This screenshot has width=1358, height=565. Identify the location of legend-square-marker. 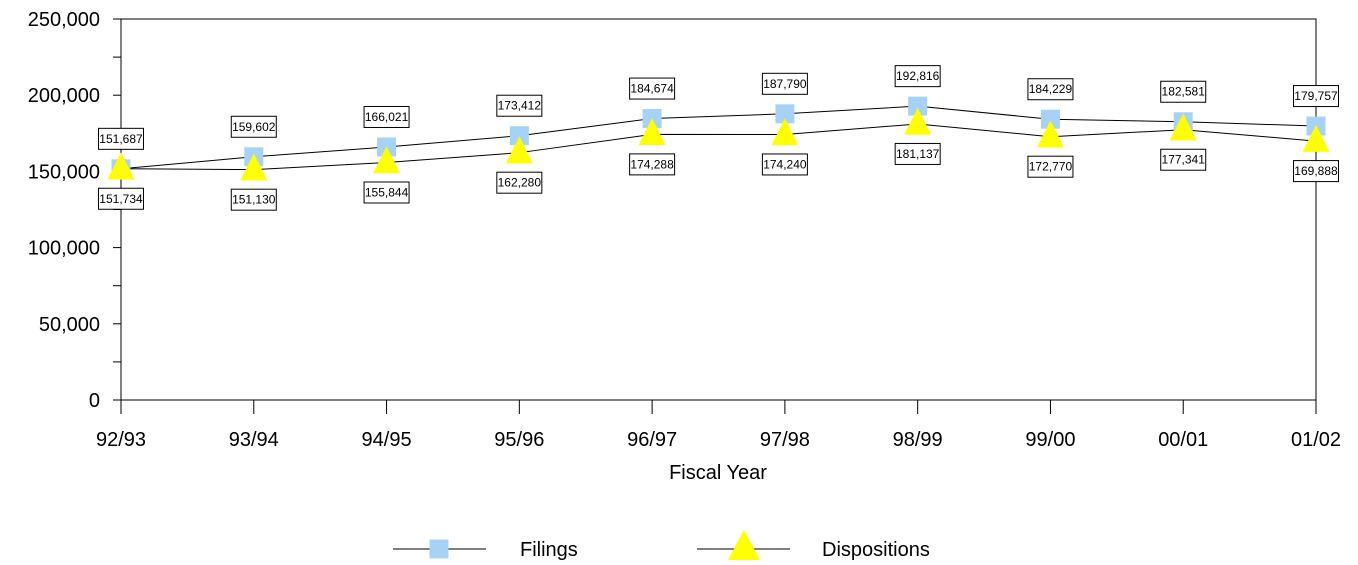
(439, 549).